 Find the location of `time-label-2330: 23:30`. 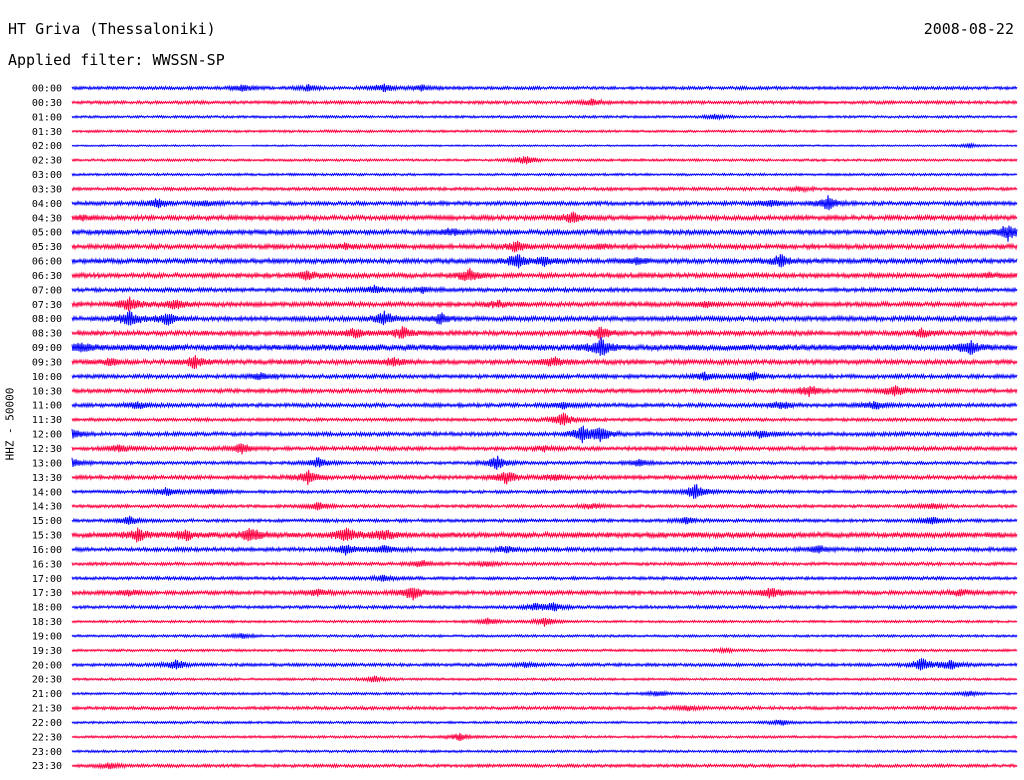

time-label-2330: 23:30 is located at coordinates (47, 766).